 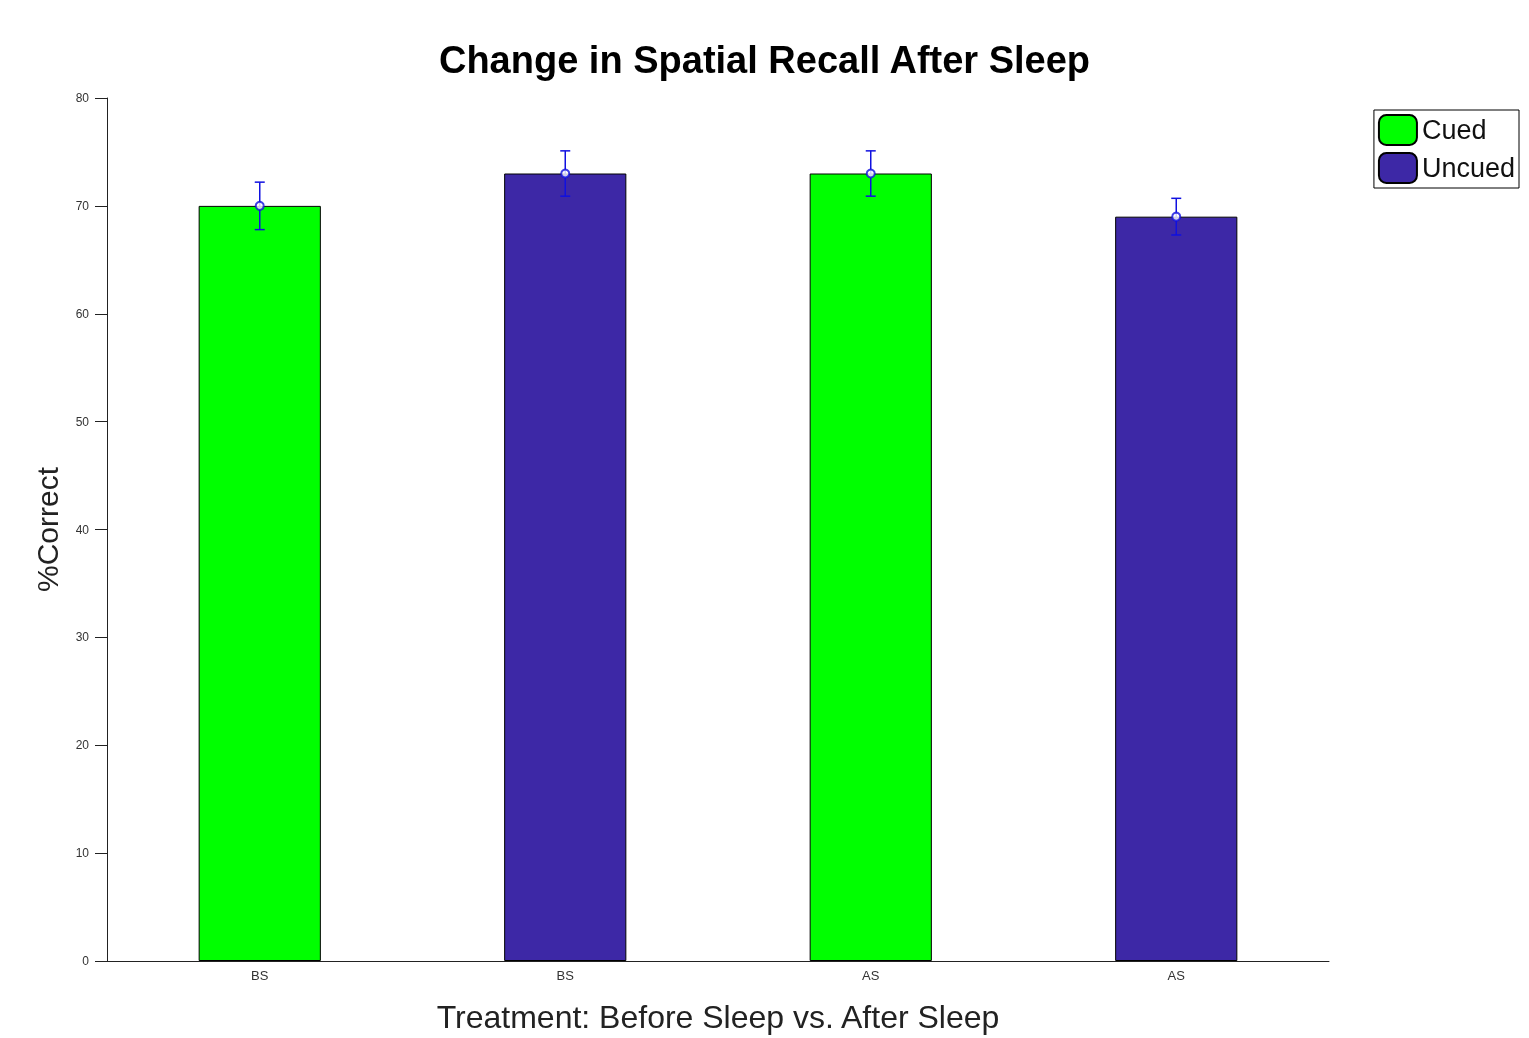 I want to click on x-axis-title: Treatment: Before Sleep vs. After Sleep, so click(x=718, y=1017).